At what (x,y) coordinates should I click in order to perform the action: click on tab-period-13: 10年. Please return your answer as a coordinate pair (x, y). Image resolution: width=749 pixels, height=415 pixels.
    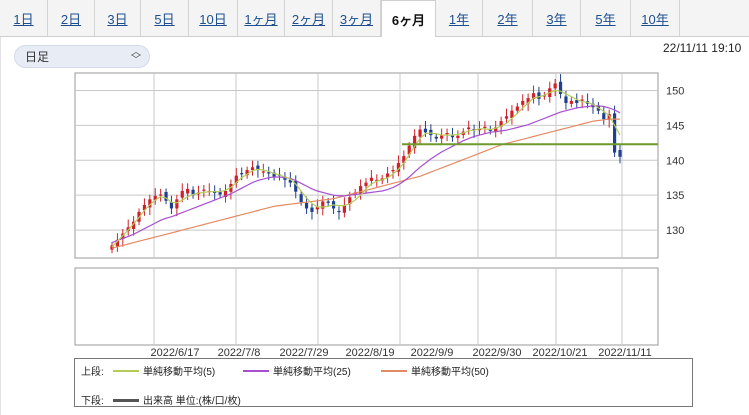
    Looking at the image, I should click on (655, 18).